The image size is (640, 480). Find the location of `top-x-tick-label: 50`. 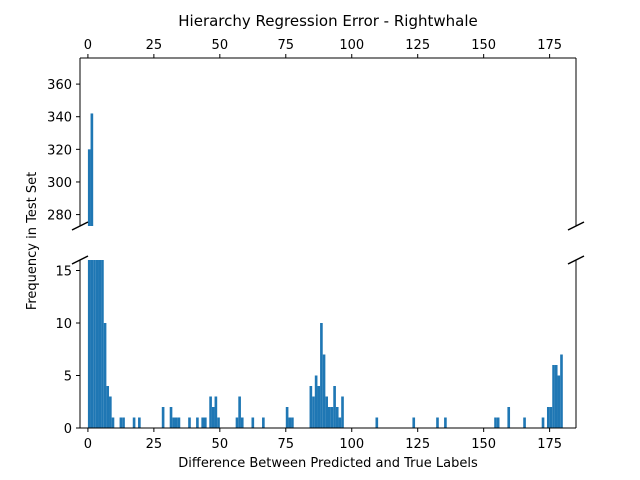

top-x-tick-label: 50 is located at coordinates (220, 45).